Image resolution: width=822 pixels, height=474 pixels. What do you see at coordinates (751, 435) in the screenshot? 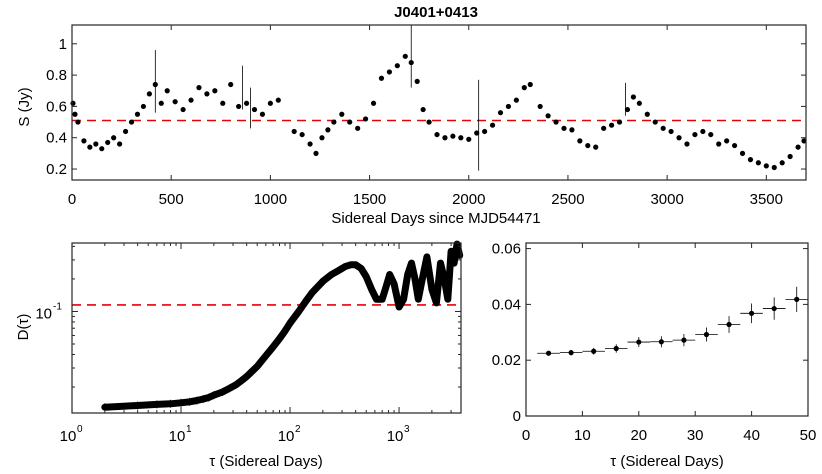
I see `x-tick-label: 40` at bounding box center [751, 435].